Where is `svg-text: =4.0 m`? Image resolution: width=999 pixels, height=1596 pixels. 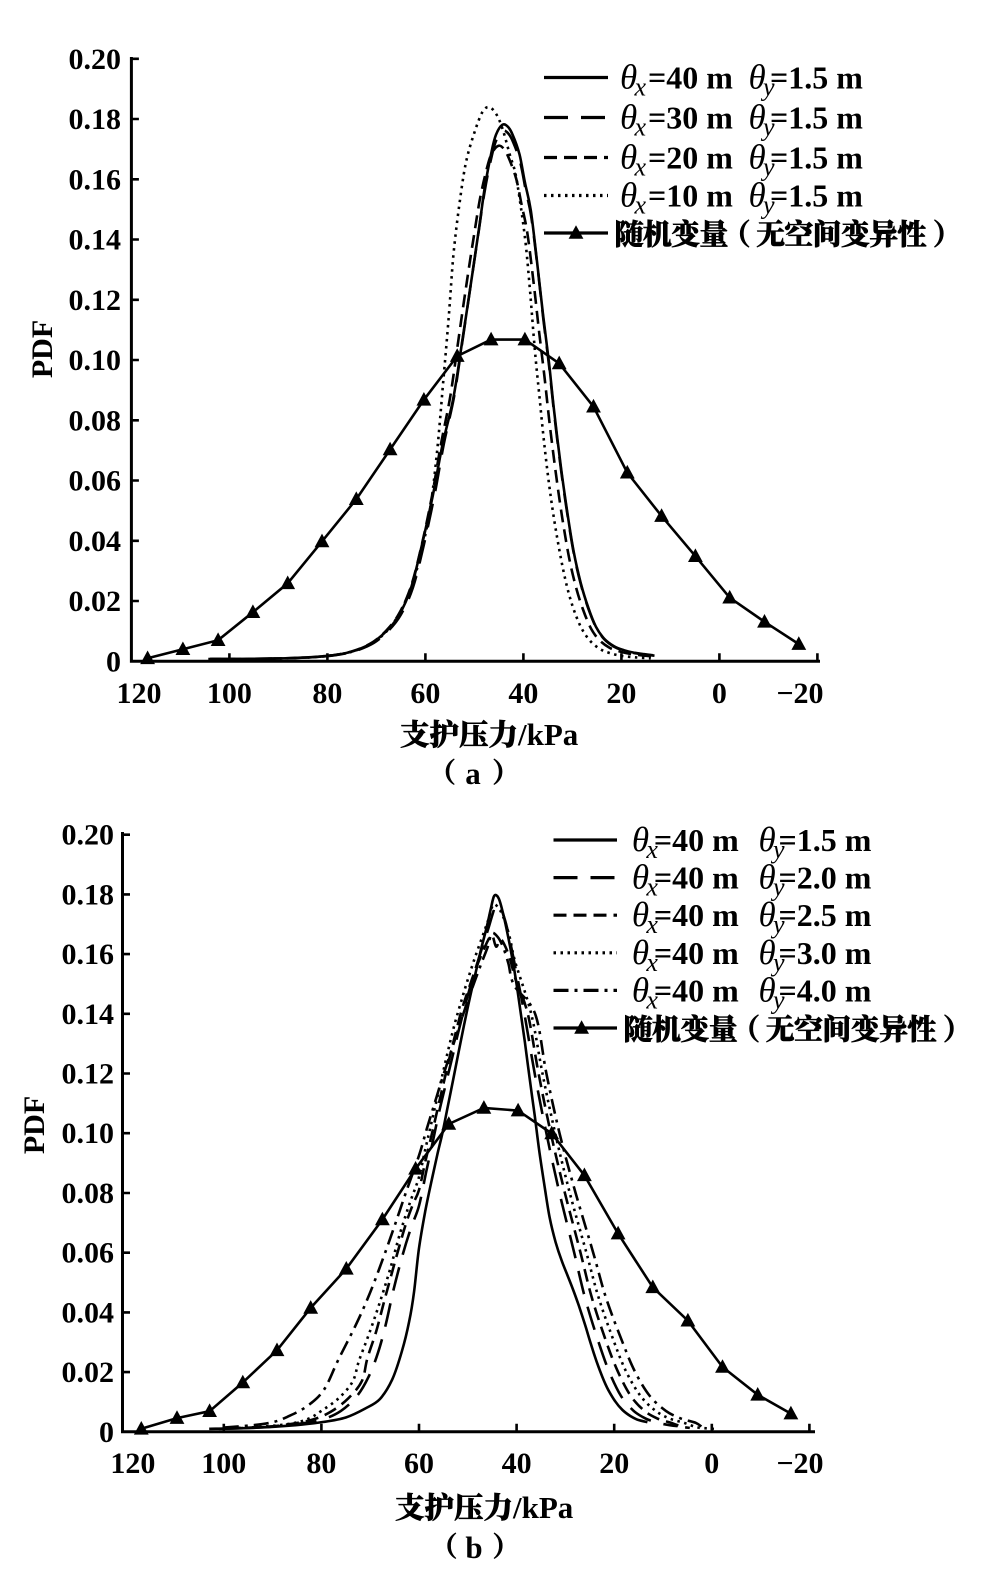 svg-text: =4.0 m is located at coordinates (825, 990).